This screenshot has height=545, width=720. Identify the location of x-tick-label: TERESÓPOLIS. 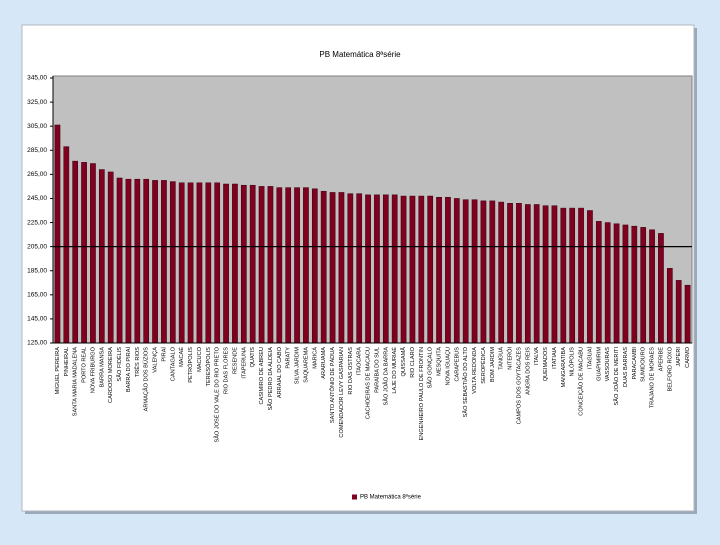
(208, 367).